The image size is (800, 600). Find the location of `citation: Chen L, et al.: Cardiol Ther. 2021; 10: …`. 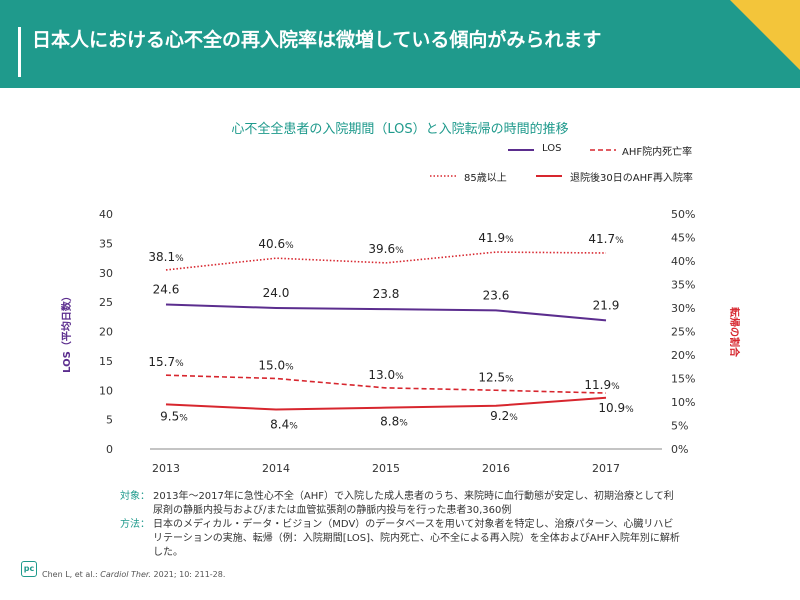

citation: Chen L, et al.: Cardiol Ther. 2021; 10: … is located at coordinates (133, 574).